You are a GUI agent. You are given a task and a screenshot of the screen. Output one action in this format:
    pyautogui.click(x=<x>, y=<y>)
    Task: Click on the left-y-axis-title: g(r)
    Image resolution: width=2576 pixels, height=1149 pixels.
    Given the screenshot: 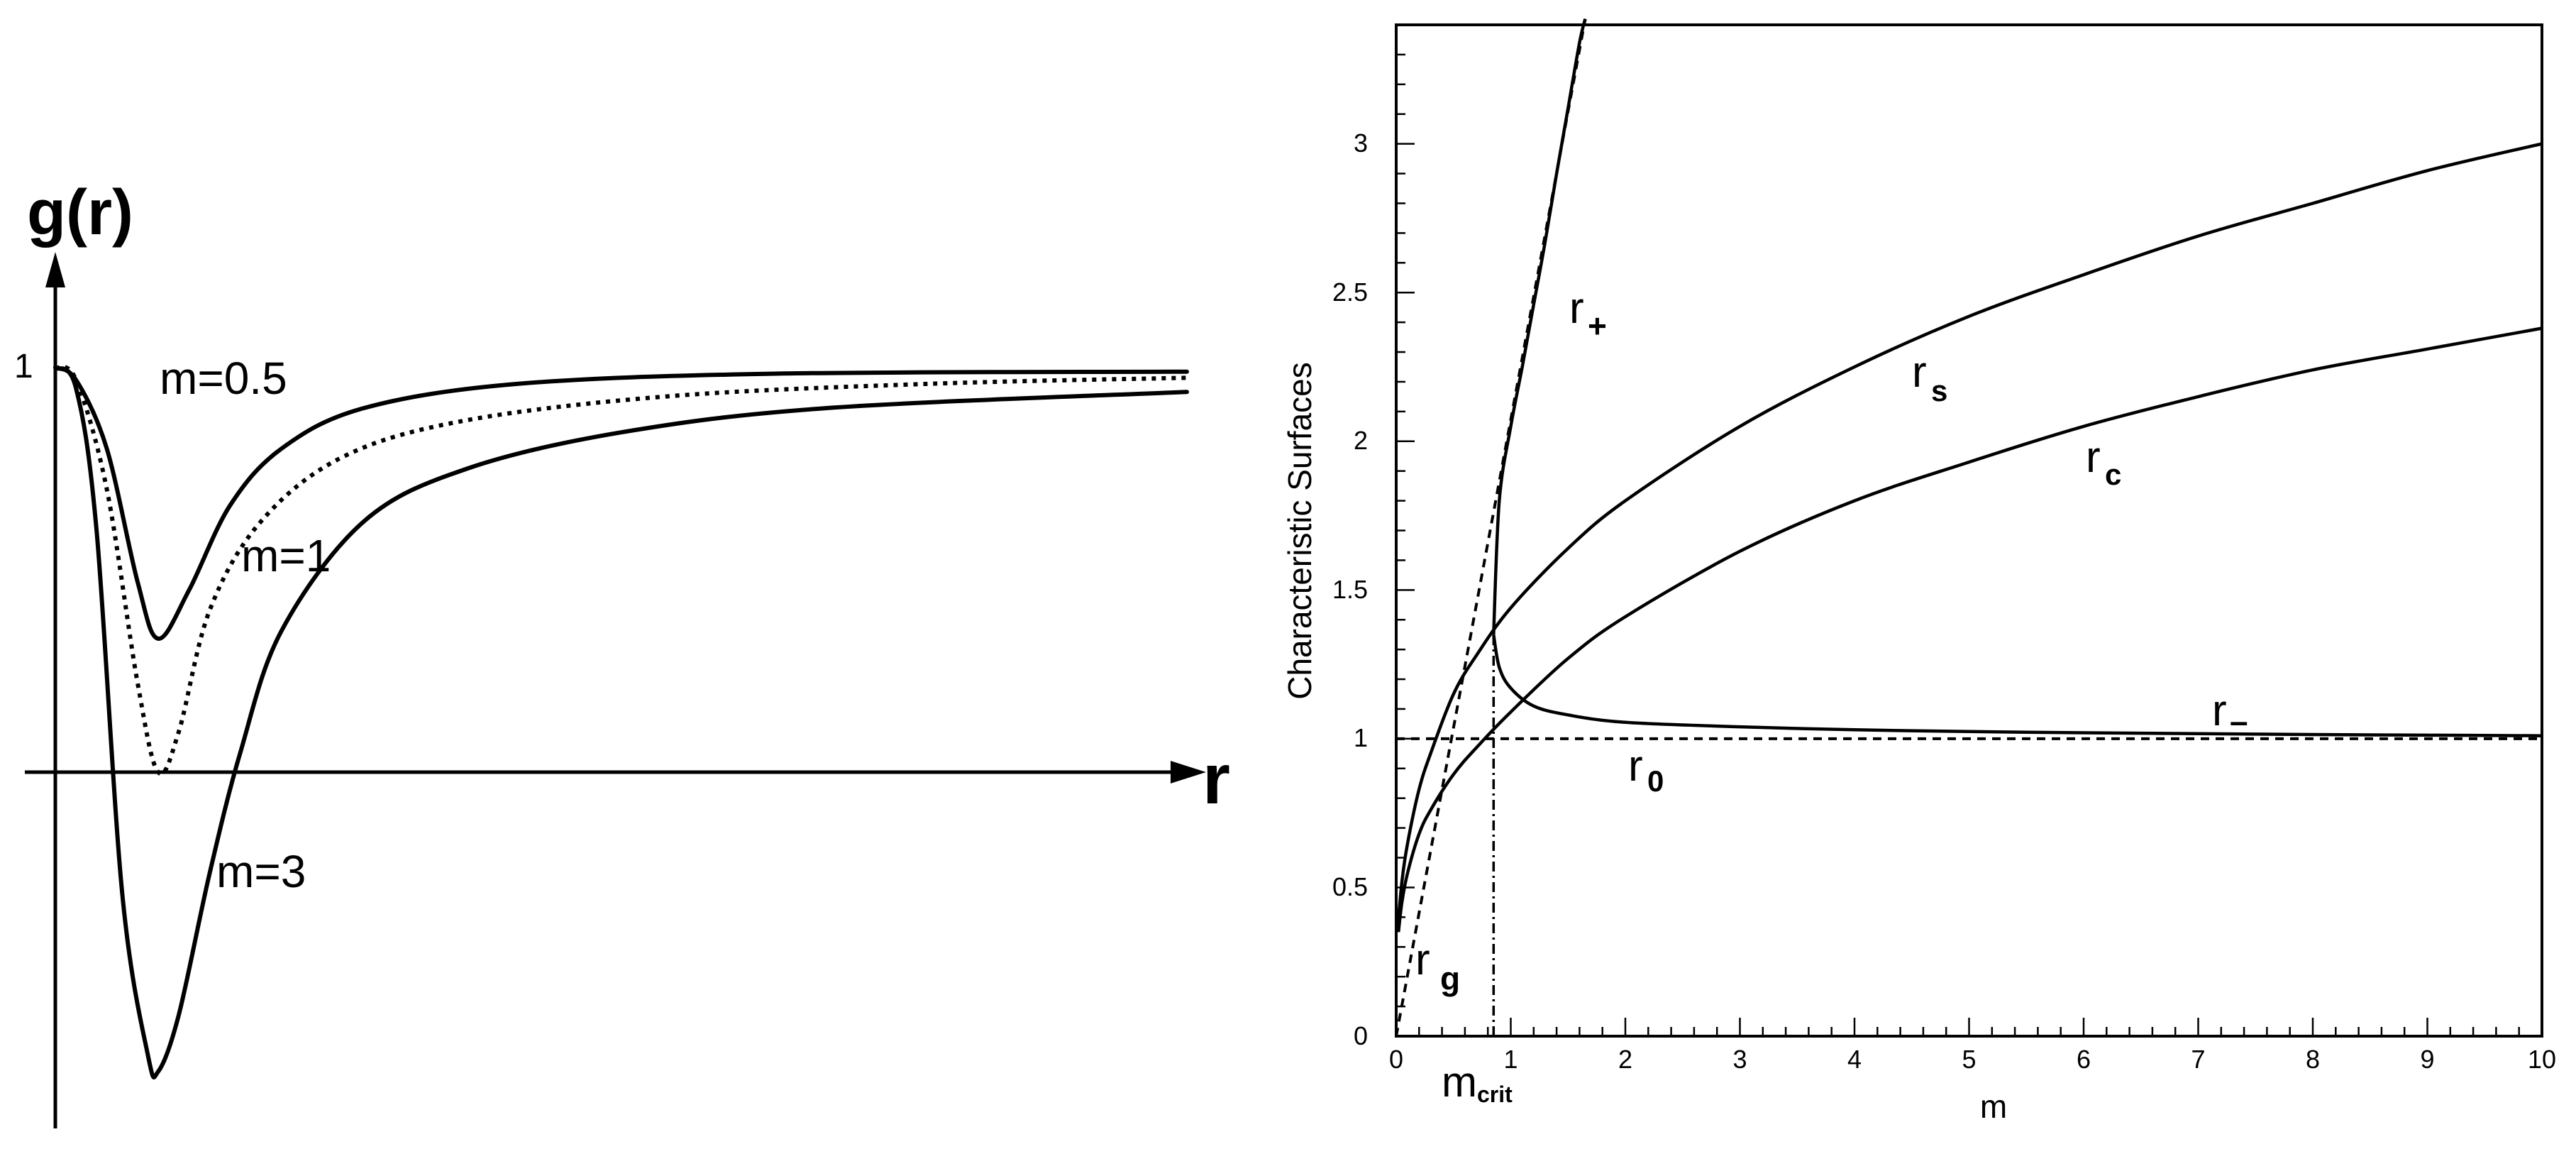 What is the action you would take?
    pyautogui.click(x=80, y=212)
    